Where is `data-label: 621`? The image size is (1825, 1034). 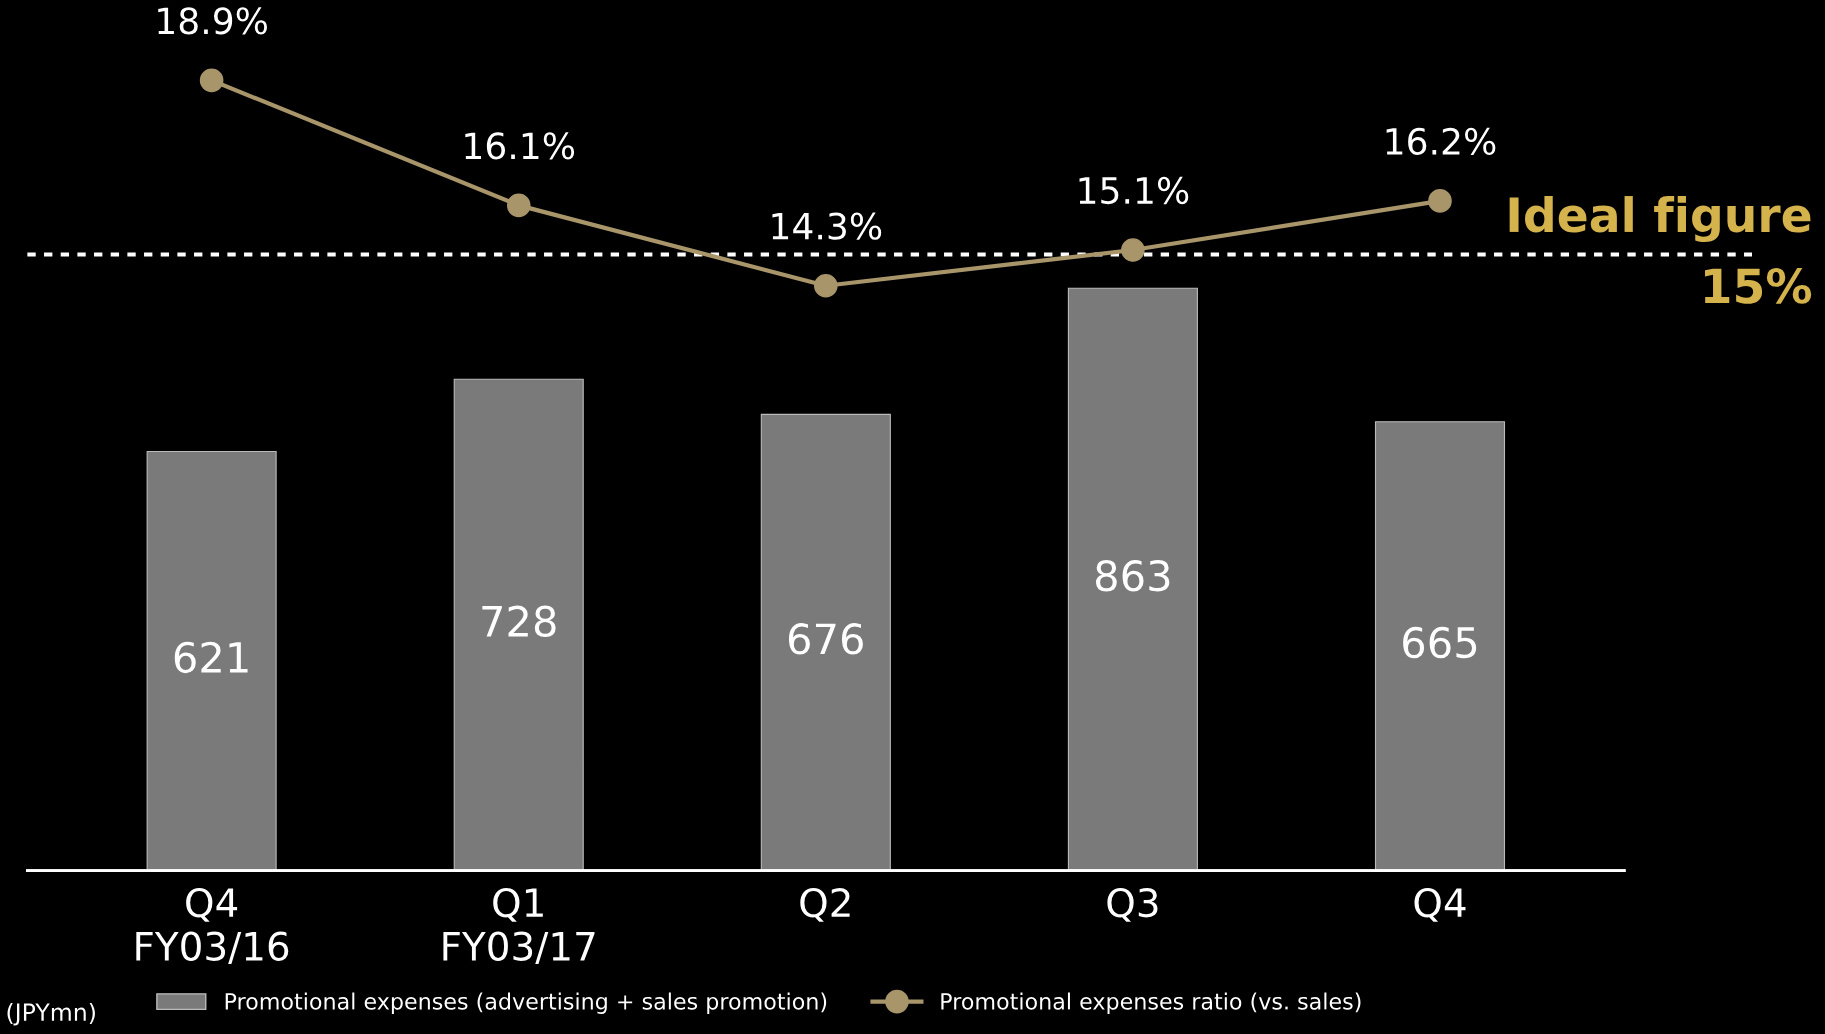
data-label: 621 is located at coordinates (211, 657).